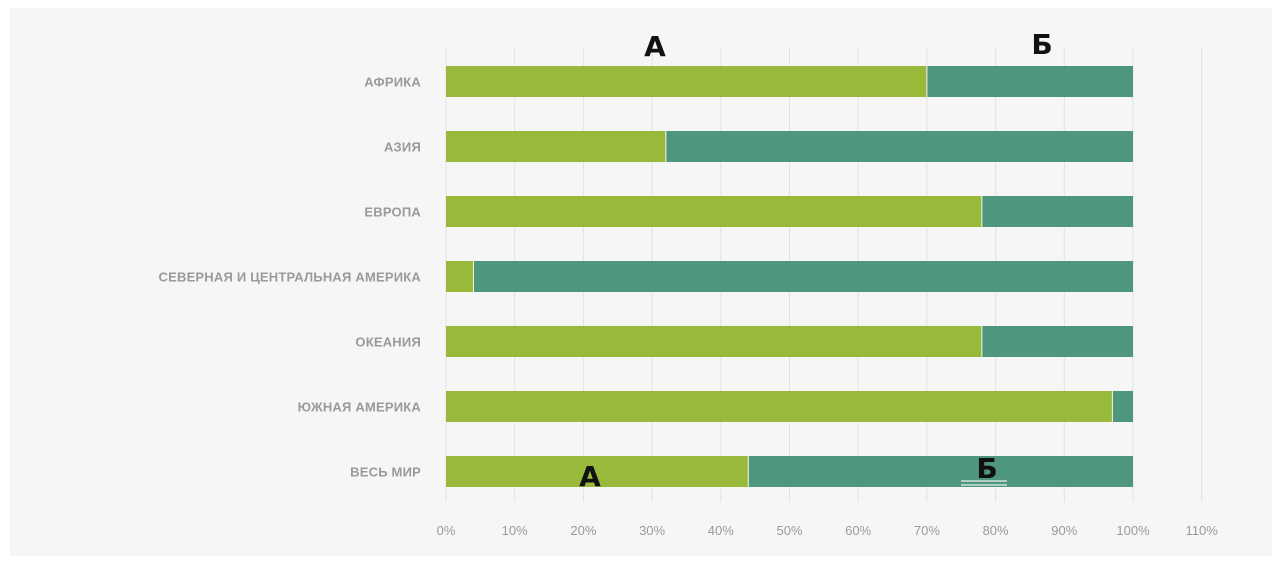  What do you see at coordinates (388, 342) in the screenshot?
I see `category-label: ОКЕАНИЯ` at bounding box center [388, 342].